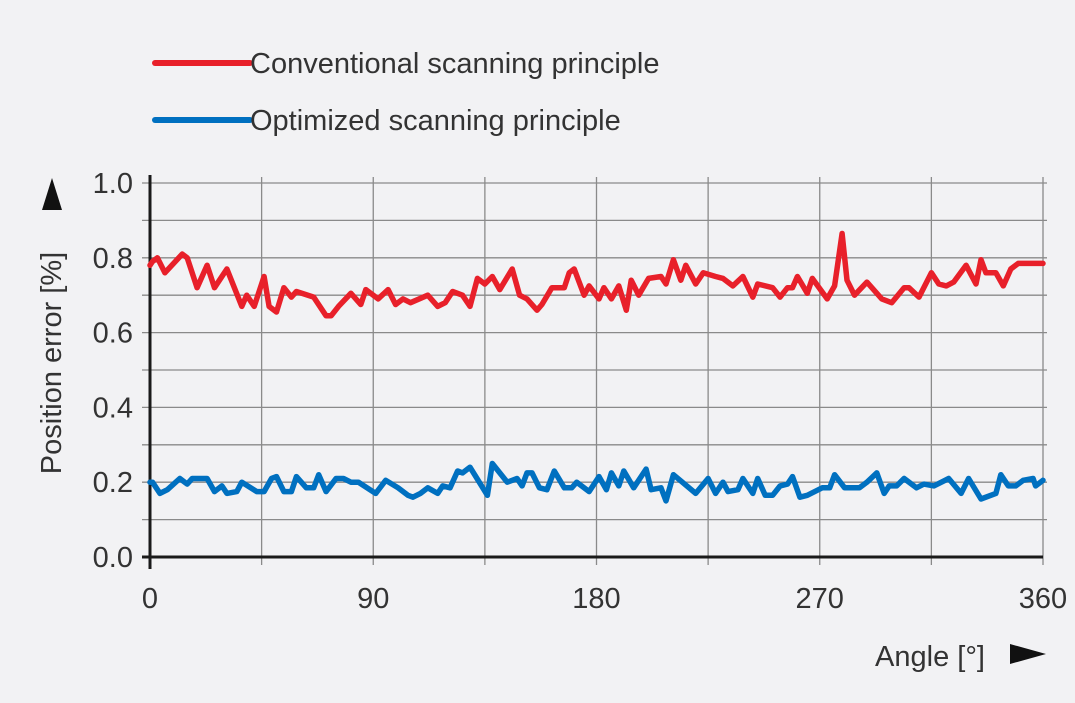  What do you see at coordinates (113, 334) in the screenshot?
I see `y-tick-label: 0.6` at bounding box center [113, 334].